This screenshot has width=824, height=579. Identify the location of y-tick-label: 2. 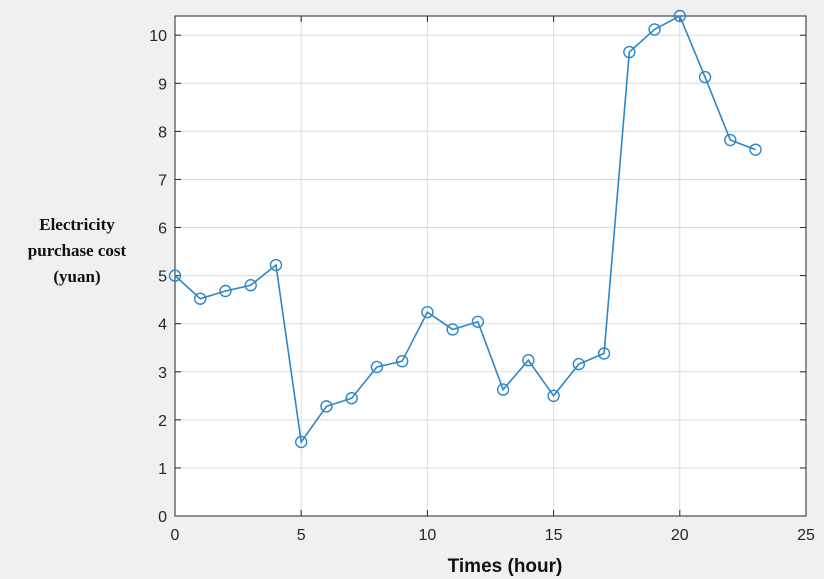
(162, 421).